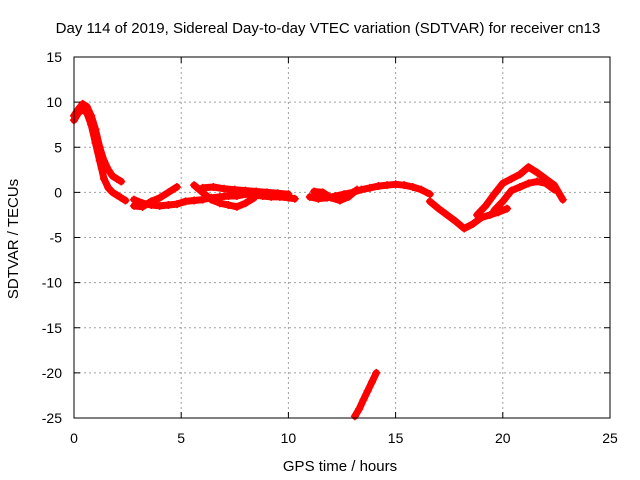 This screenshot has height=480, width=640. Describe the element at coordinates (54, 57) in the screenshot. I see `y-tick-label: 15` at that location.